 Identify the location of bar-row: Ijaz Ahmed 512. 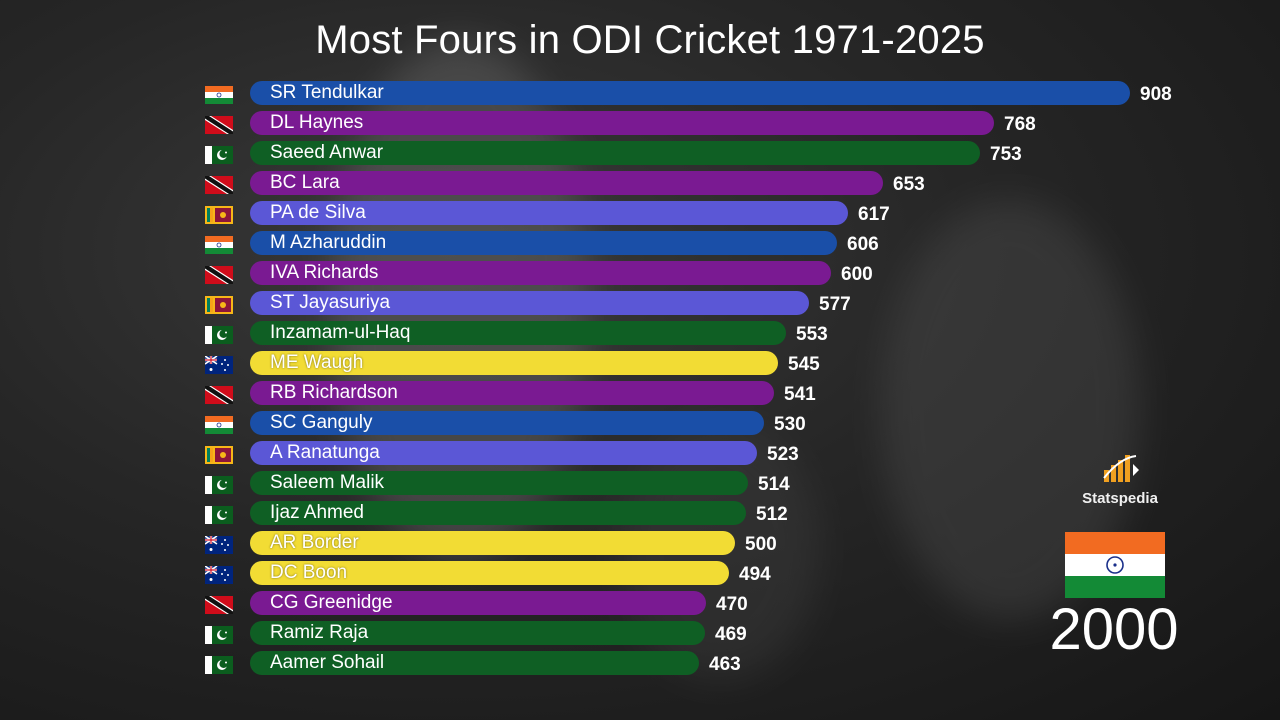
(640, 513).